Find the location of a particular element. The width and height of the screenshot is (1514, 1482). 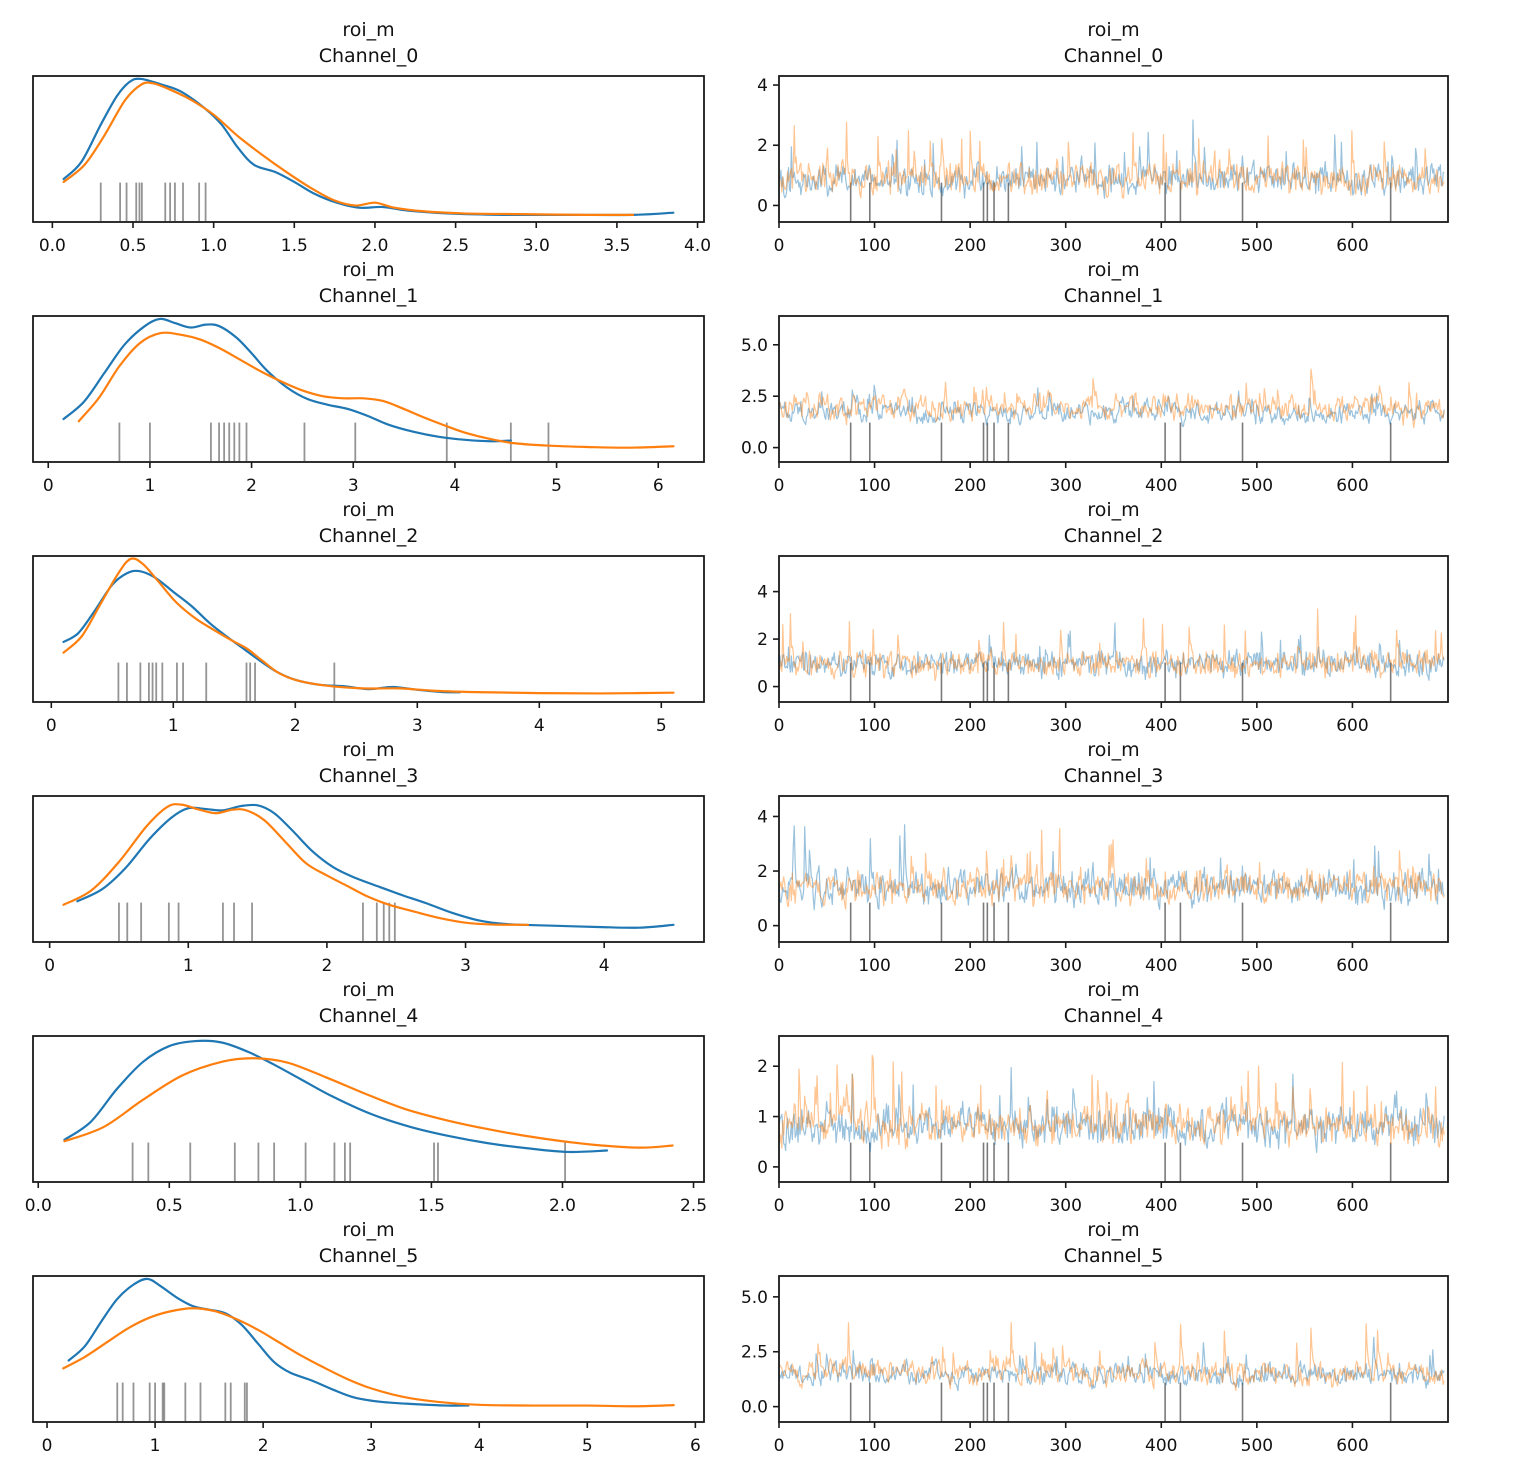

panel-kde-channel_4: roi_m Channel_4 0.0 0.5 1.0 1.5 2.0 2.5 is located at coordinates (366, 1097).